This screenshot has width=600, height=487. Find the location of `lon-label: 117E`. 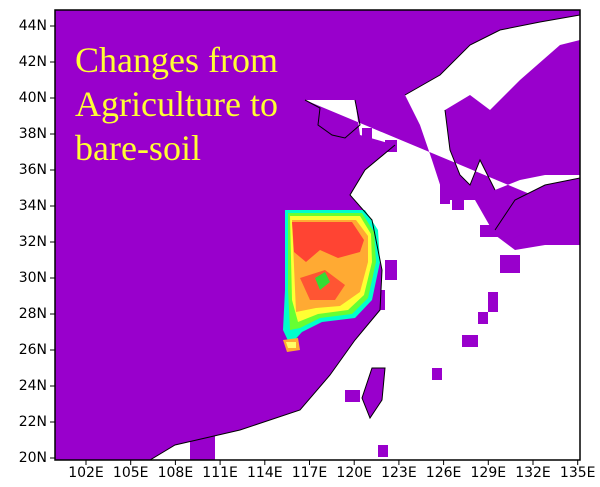

lon-label: 117E is located at coordinates (310, 473).